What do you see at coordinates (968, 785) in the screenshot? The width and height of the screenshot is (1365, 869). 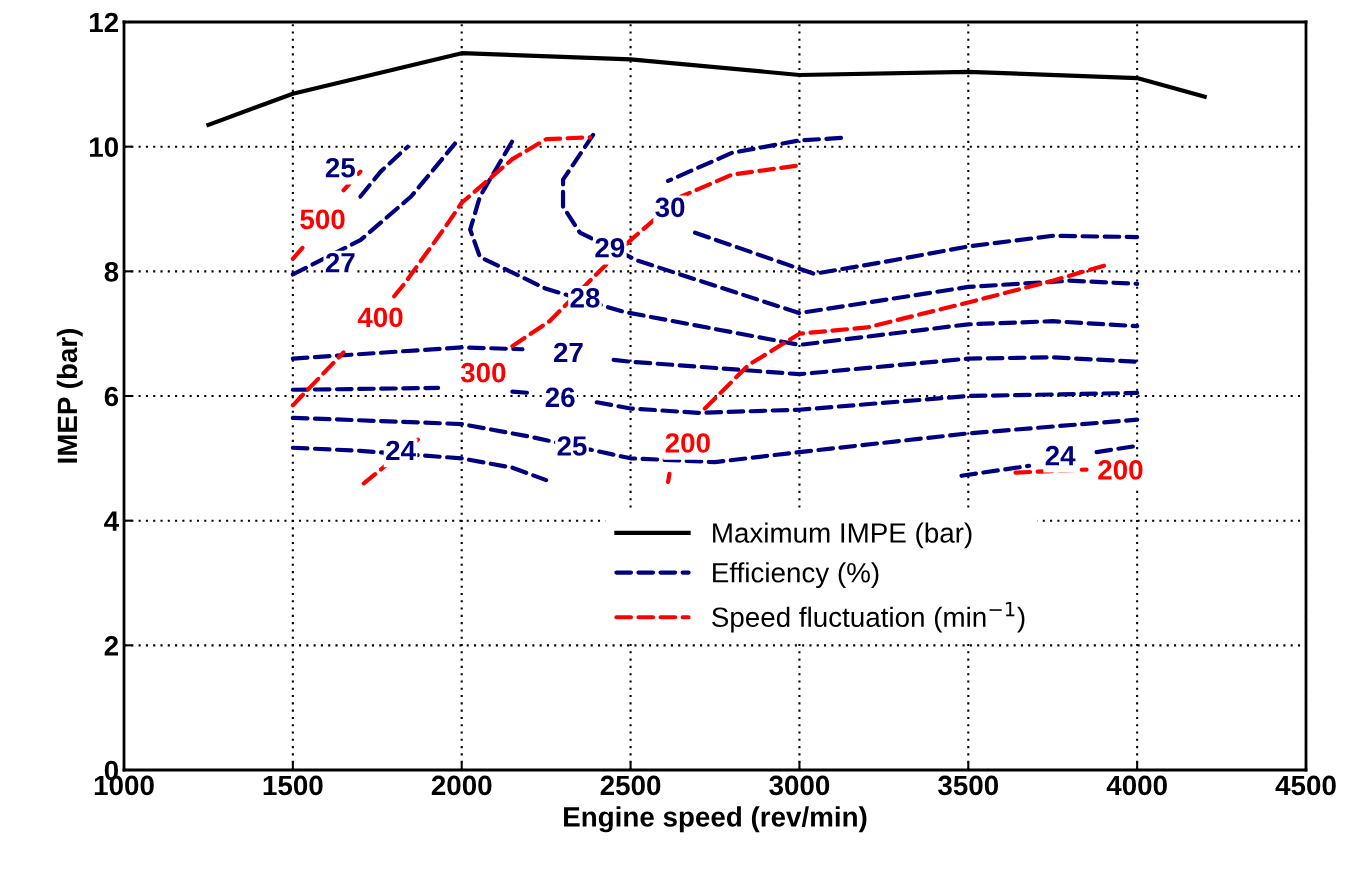 I see `x-tick-label: 3500` at bounding box center [968, 785].